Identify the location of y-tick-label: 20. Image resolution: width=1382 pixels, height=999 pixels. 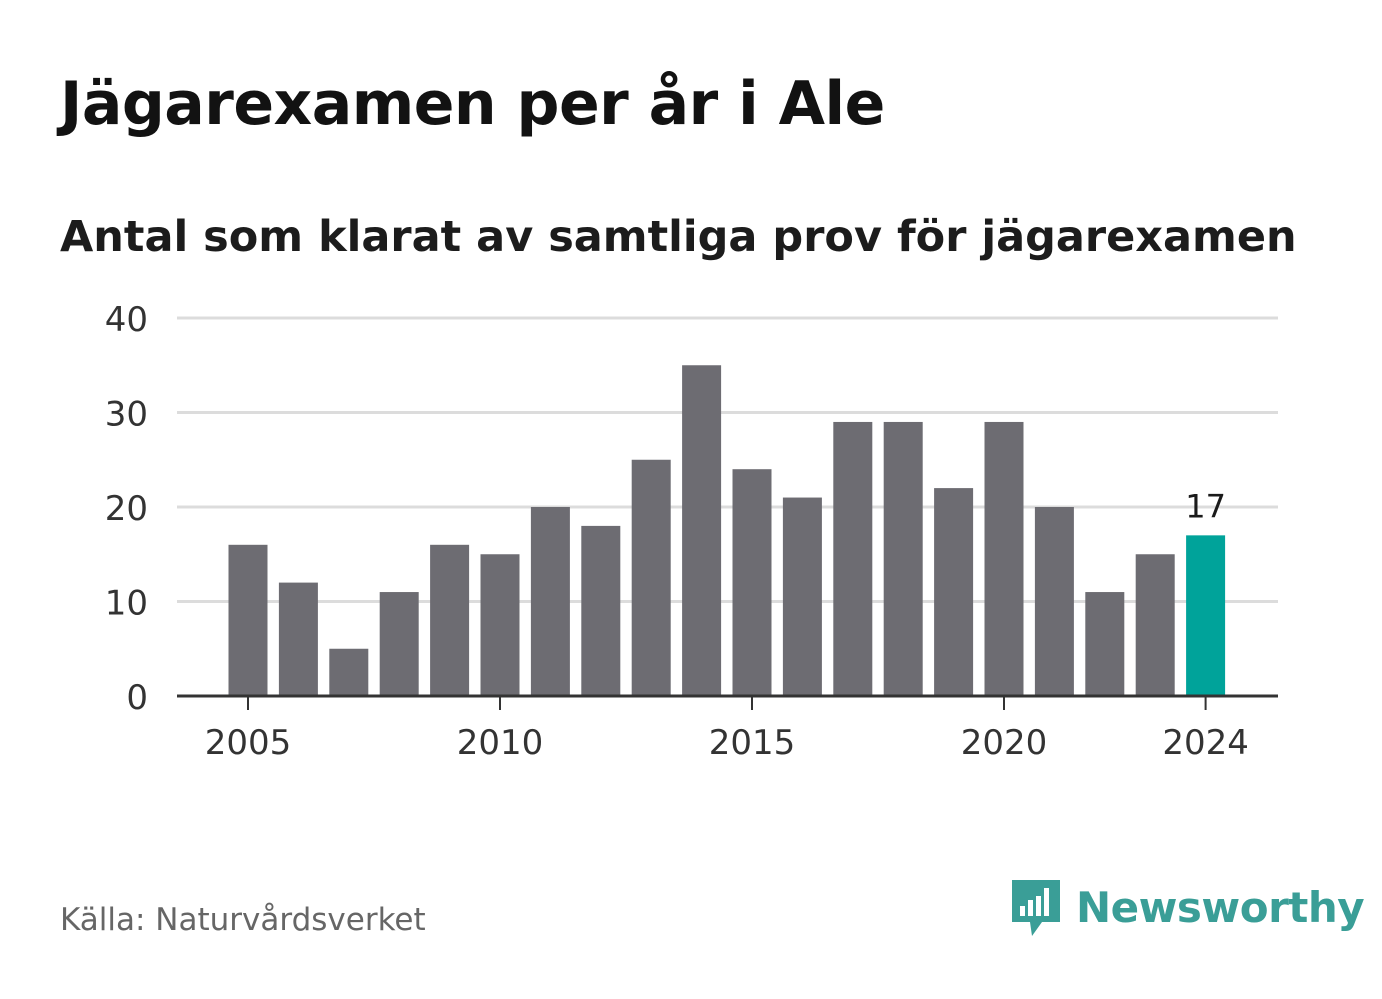
(126, 509).